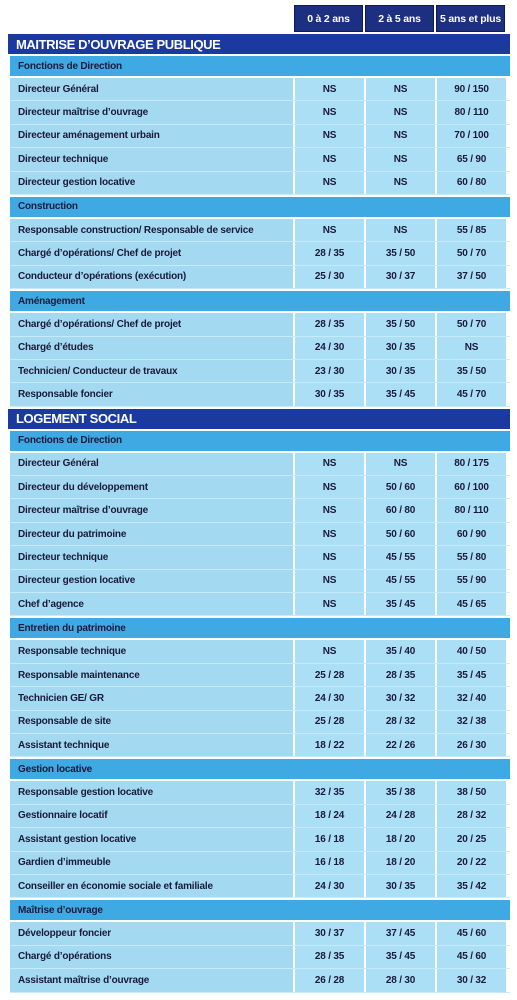 The height and width of the screenshot is (1000, 517). I want to click on row-label: Assistant gestion locative, so click(151, 839).